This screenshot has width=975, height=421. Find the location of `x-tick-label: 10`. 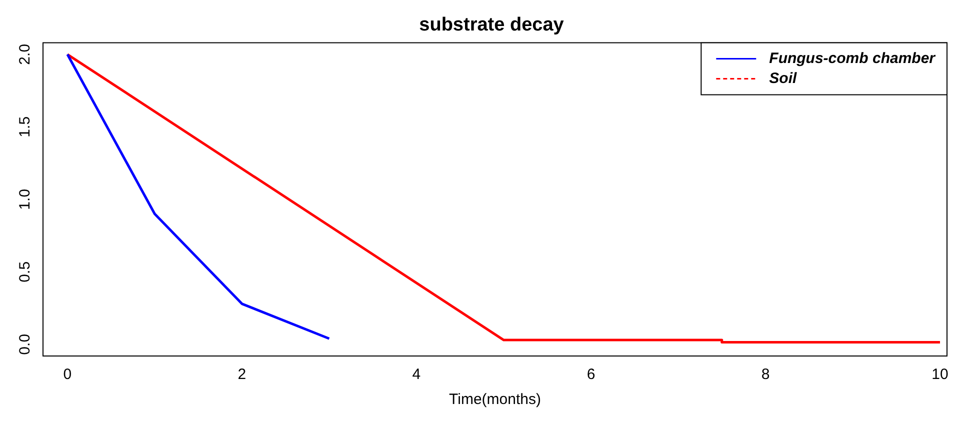

x-tick-label: 10 is located at coordinates (940, 375).